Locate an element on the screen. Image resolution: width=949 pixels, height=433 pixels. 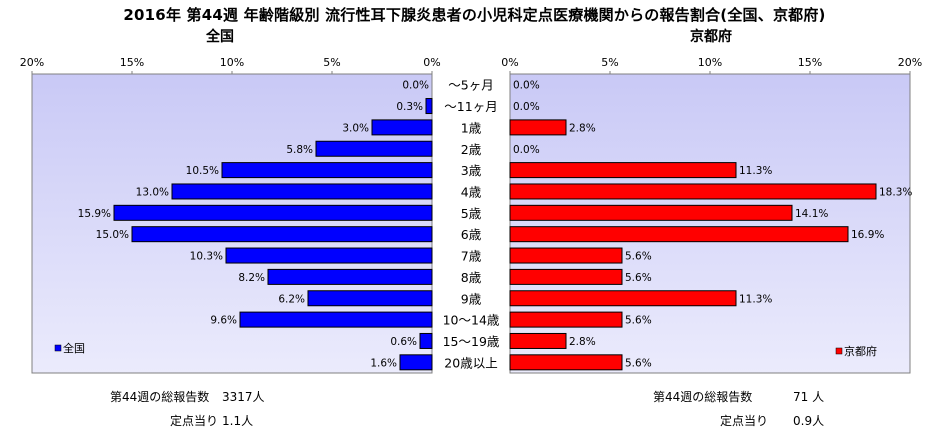
category-label: 15～19歳 is located at coordinates (471, 341).